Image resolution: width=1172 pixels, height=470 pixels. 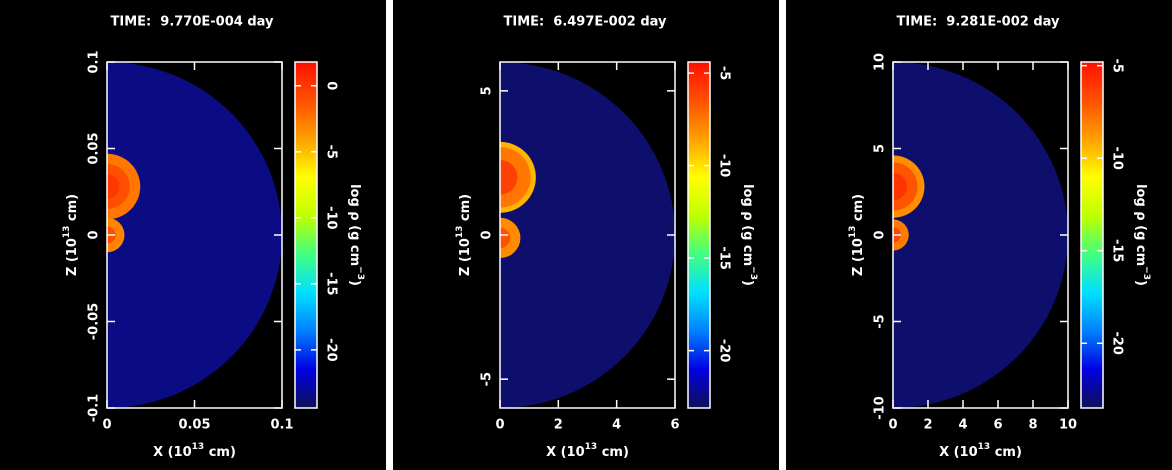 What do you see at coordinates (1068, 425) in the screenshot?
I see `x-tick-label: 10` at bounding box center [1068, 425].